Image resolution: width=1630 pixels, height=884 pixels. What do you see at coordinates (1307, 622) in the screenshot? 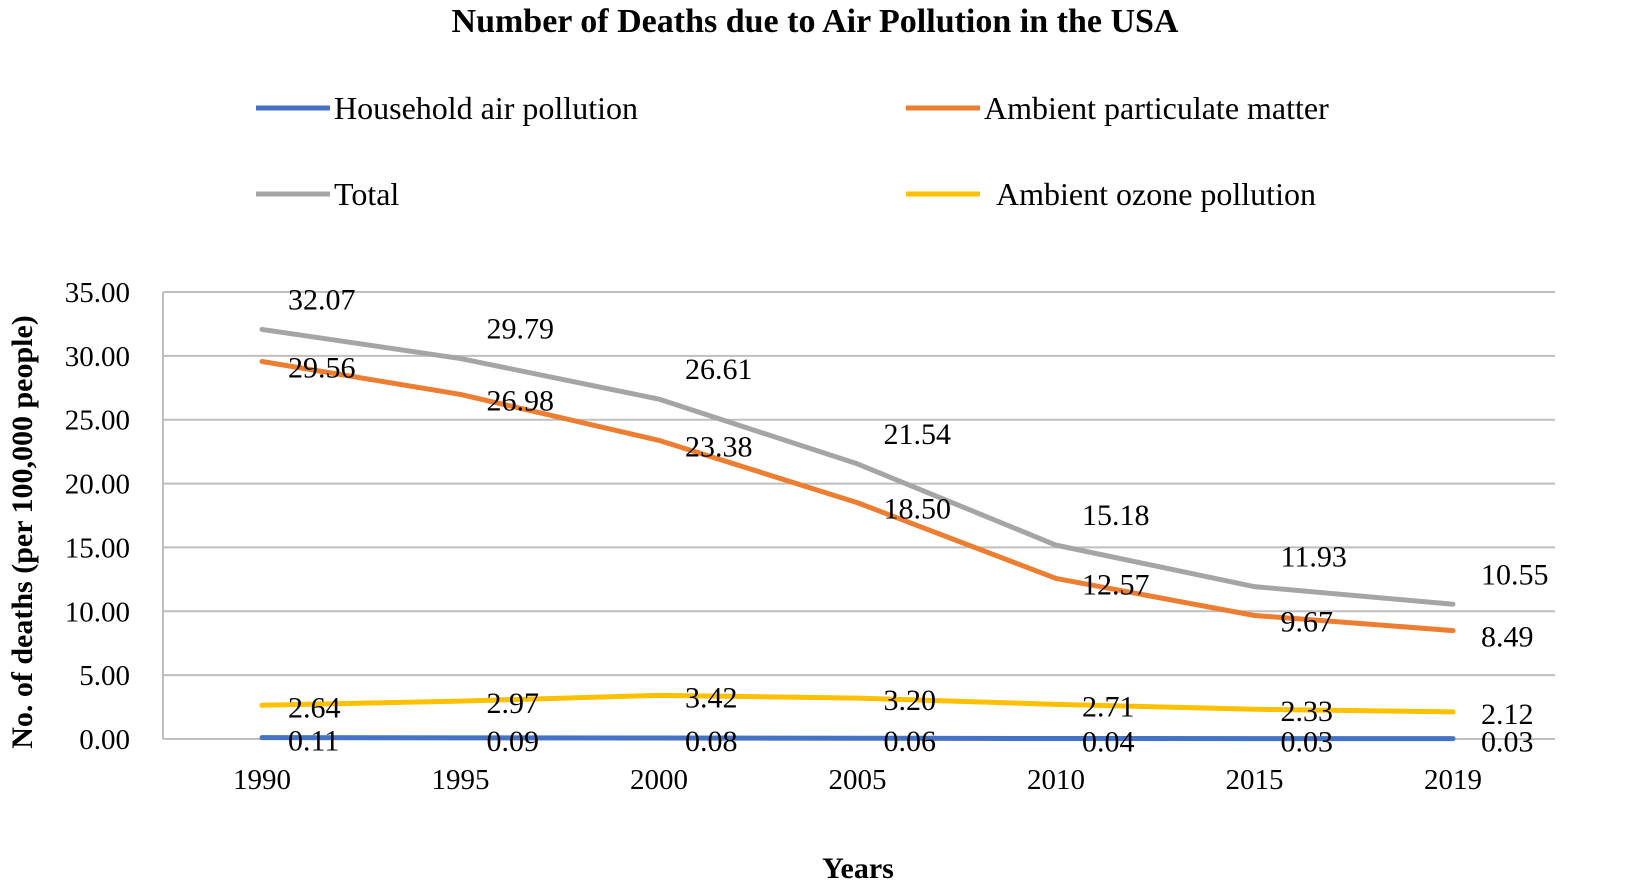
I see `data-label: 9.67` at bounding box center [1307, 622].